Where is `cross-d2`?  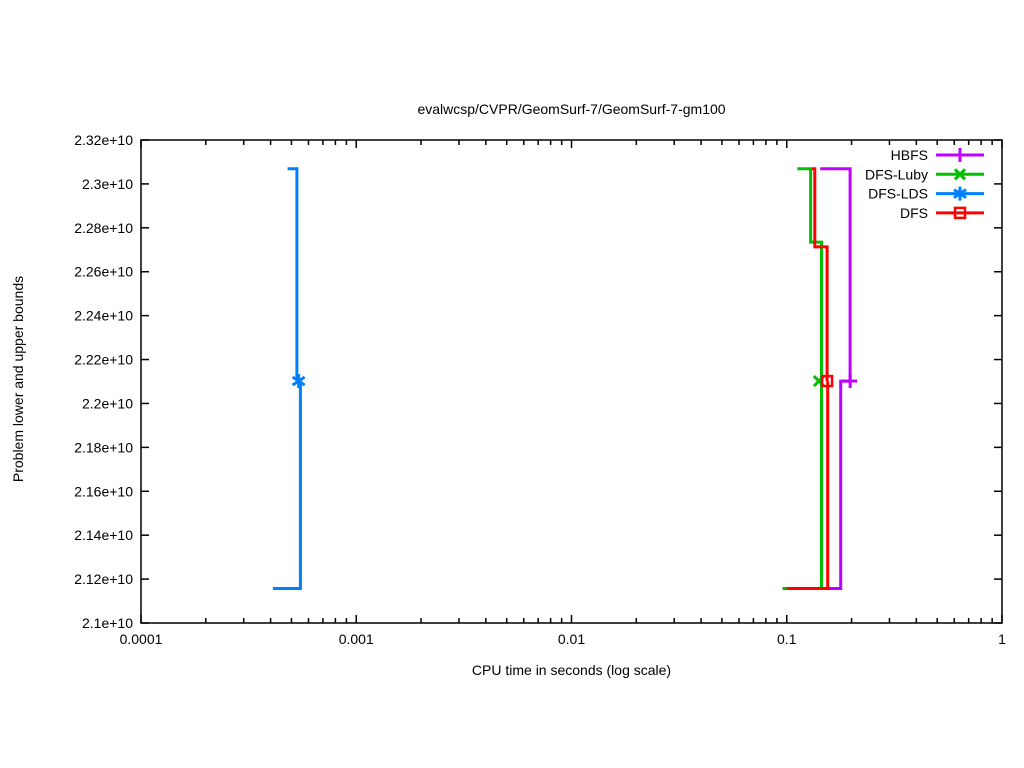
cross-d2 is located at coordinates (960, 174).